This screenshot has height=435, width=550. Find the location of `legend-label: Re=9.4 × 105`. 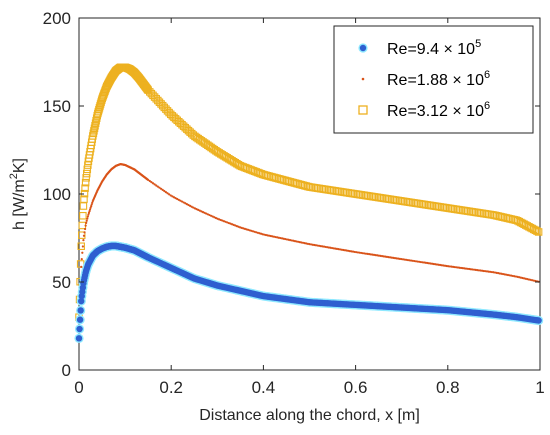

legend-label: Re=9.4 × 105 is located at coordinates (434, 48).